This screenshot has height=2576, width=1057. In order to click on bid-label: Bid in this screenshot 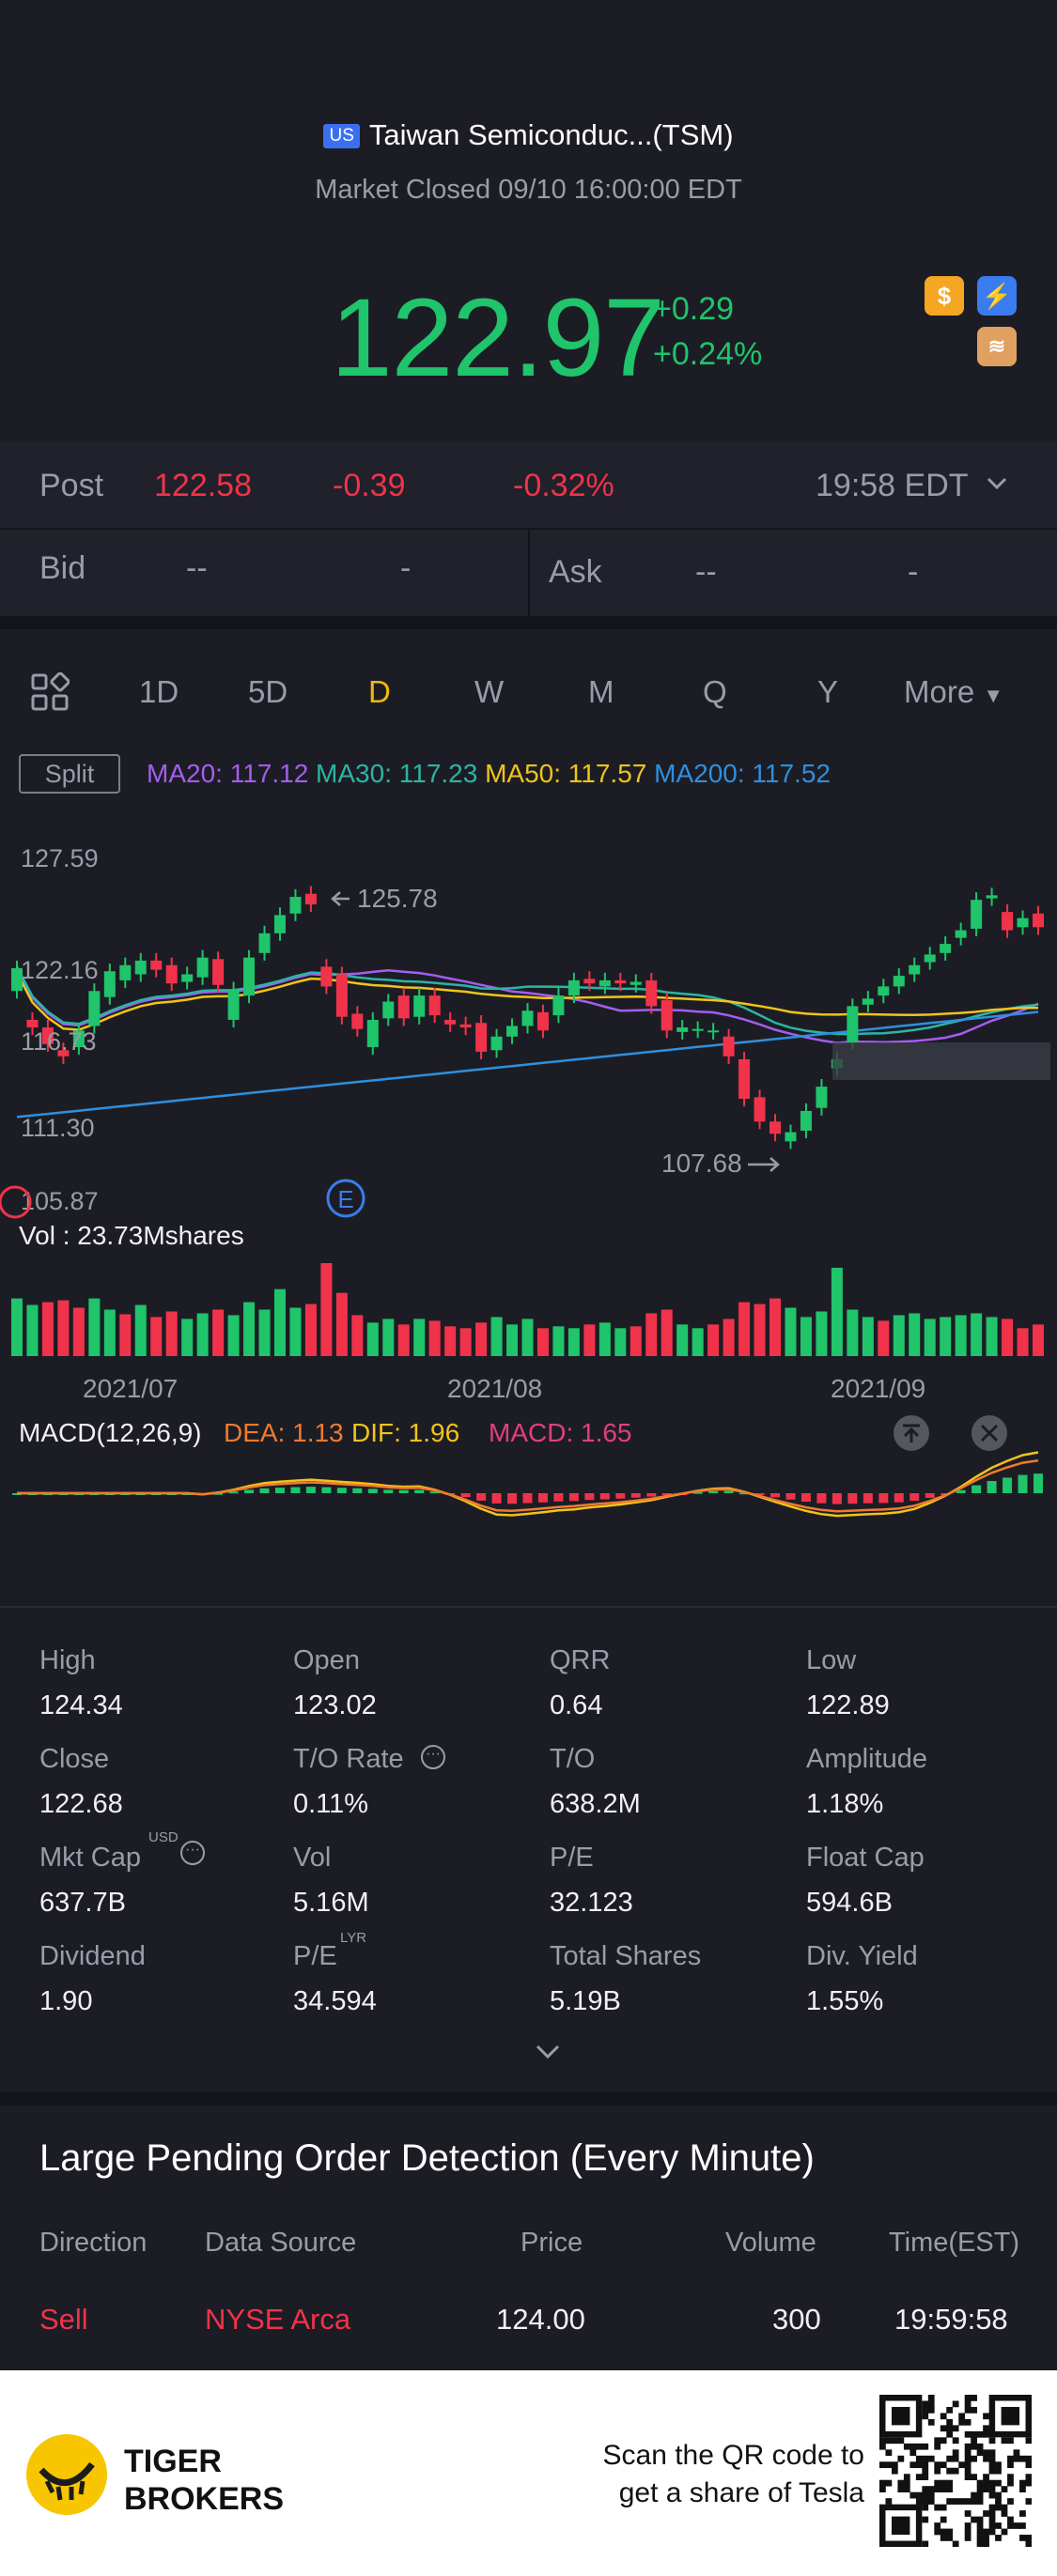, I will do `click(62, 568)`.